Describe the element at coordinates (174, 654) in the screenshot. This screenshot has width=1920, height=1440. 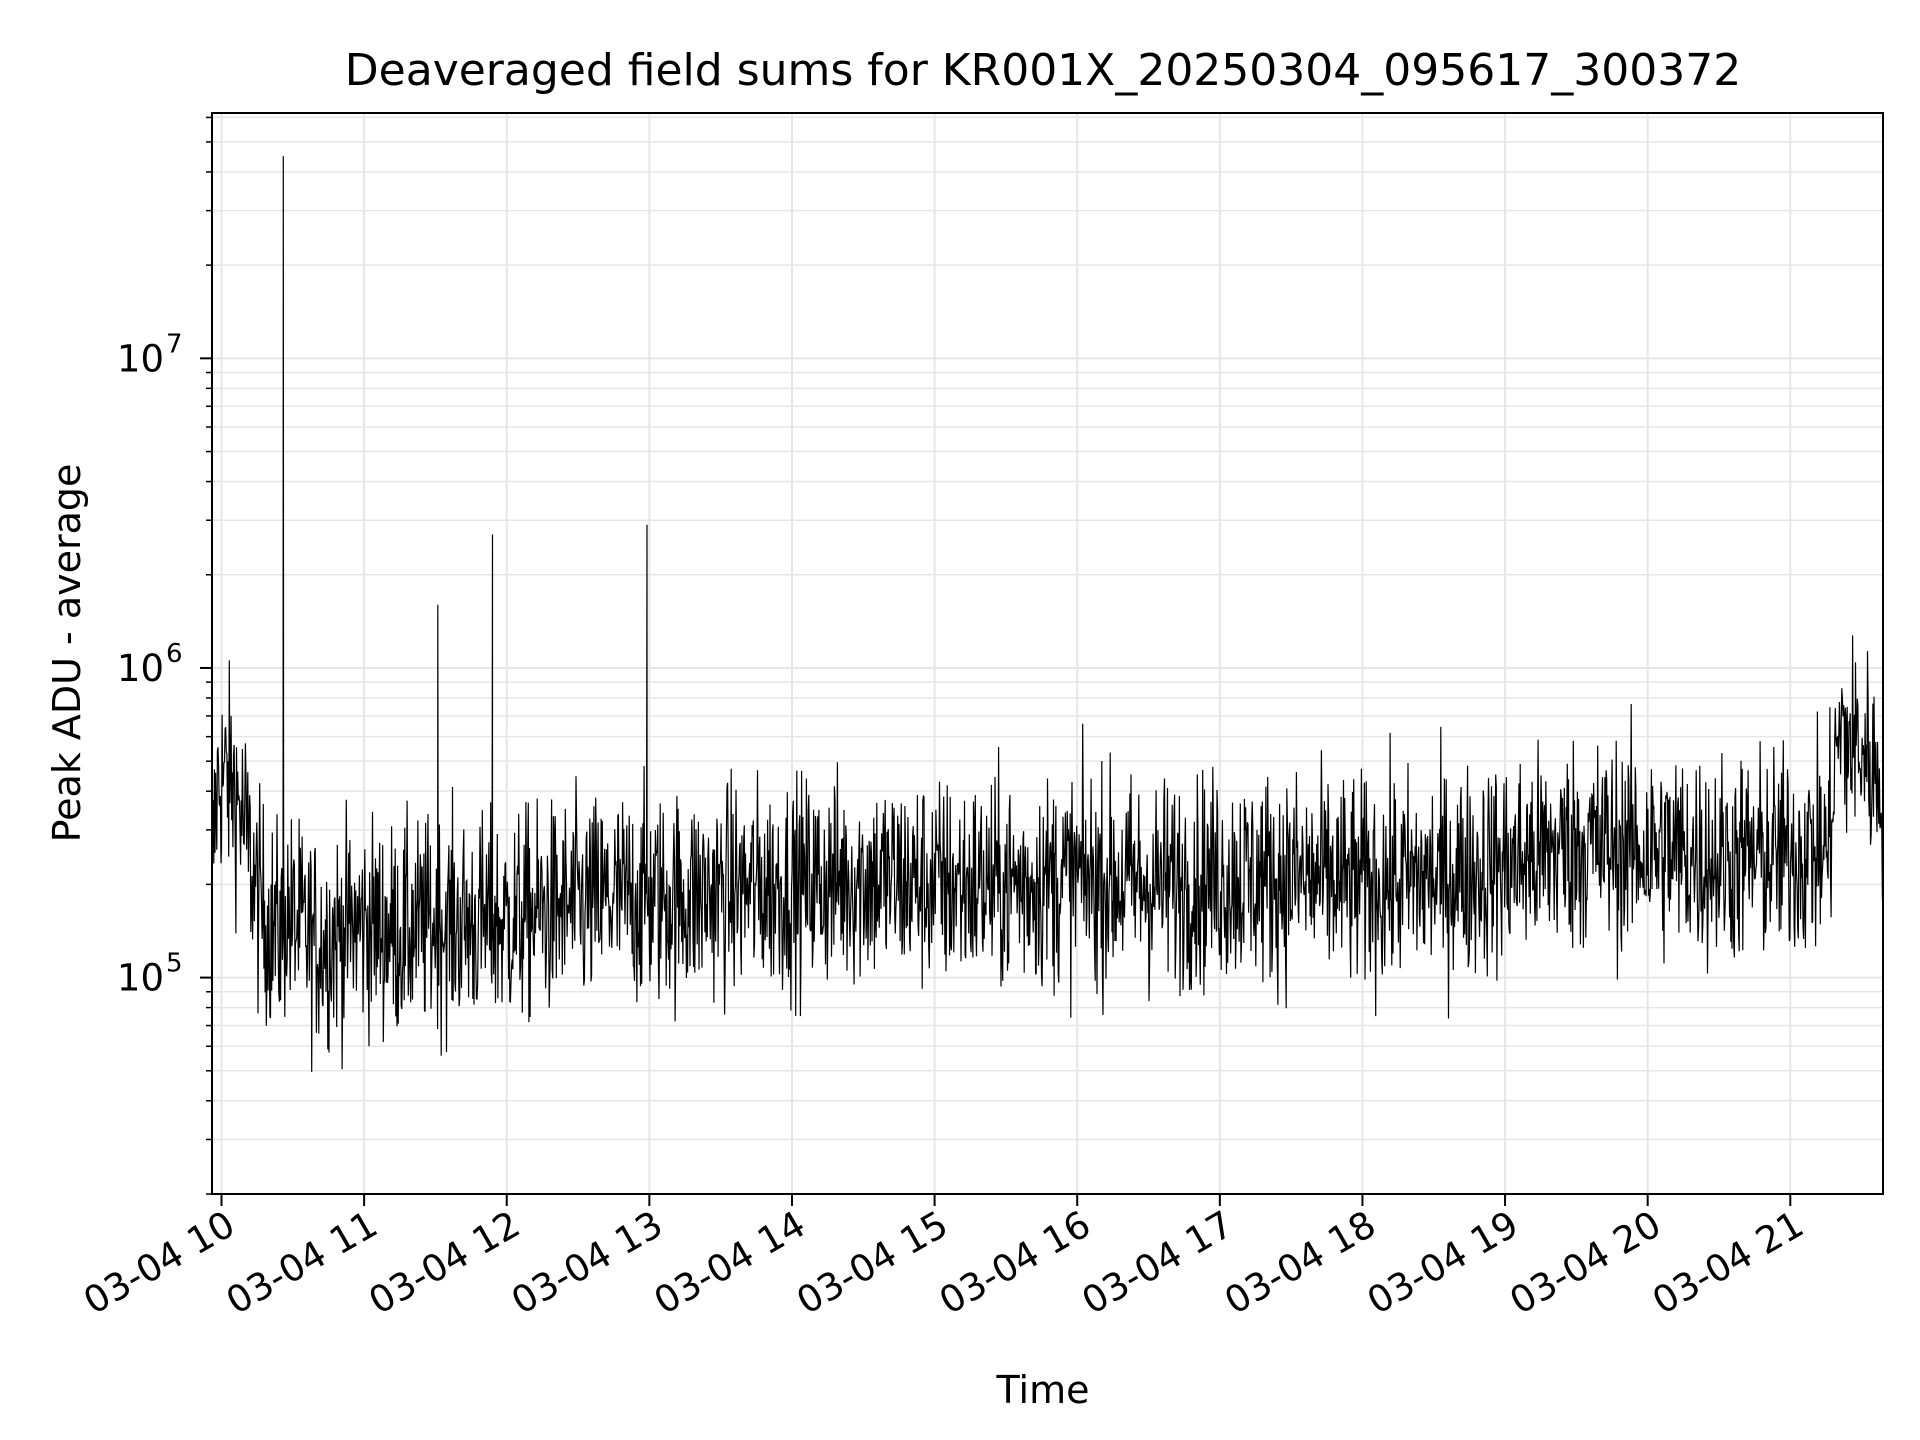
I see `y-tick-exponent: 6` at that location.